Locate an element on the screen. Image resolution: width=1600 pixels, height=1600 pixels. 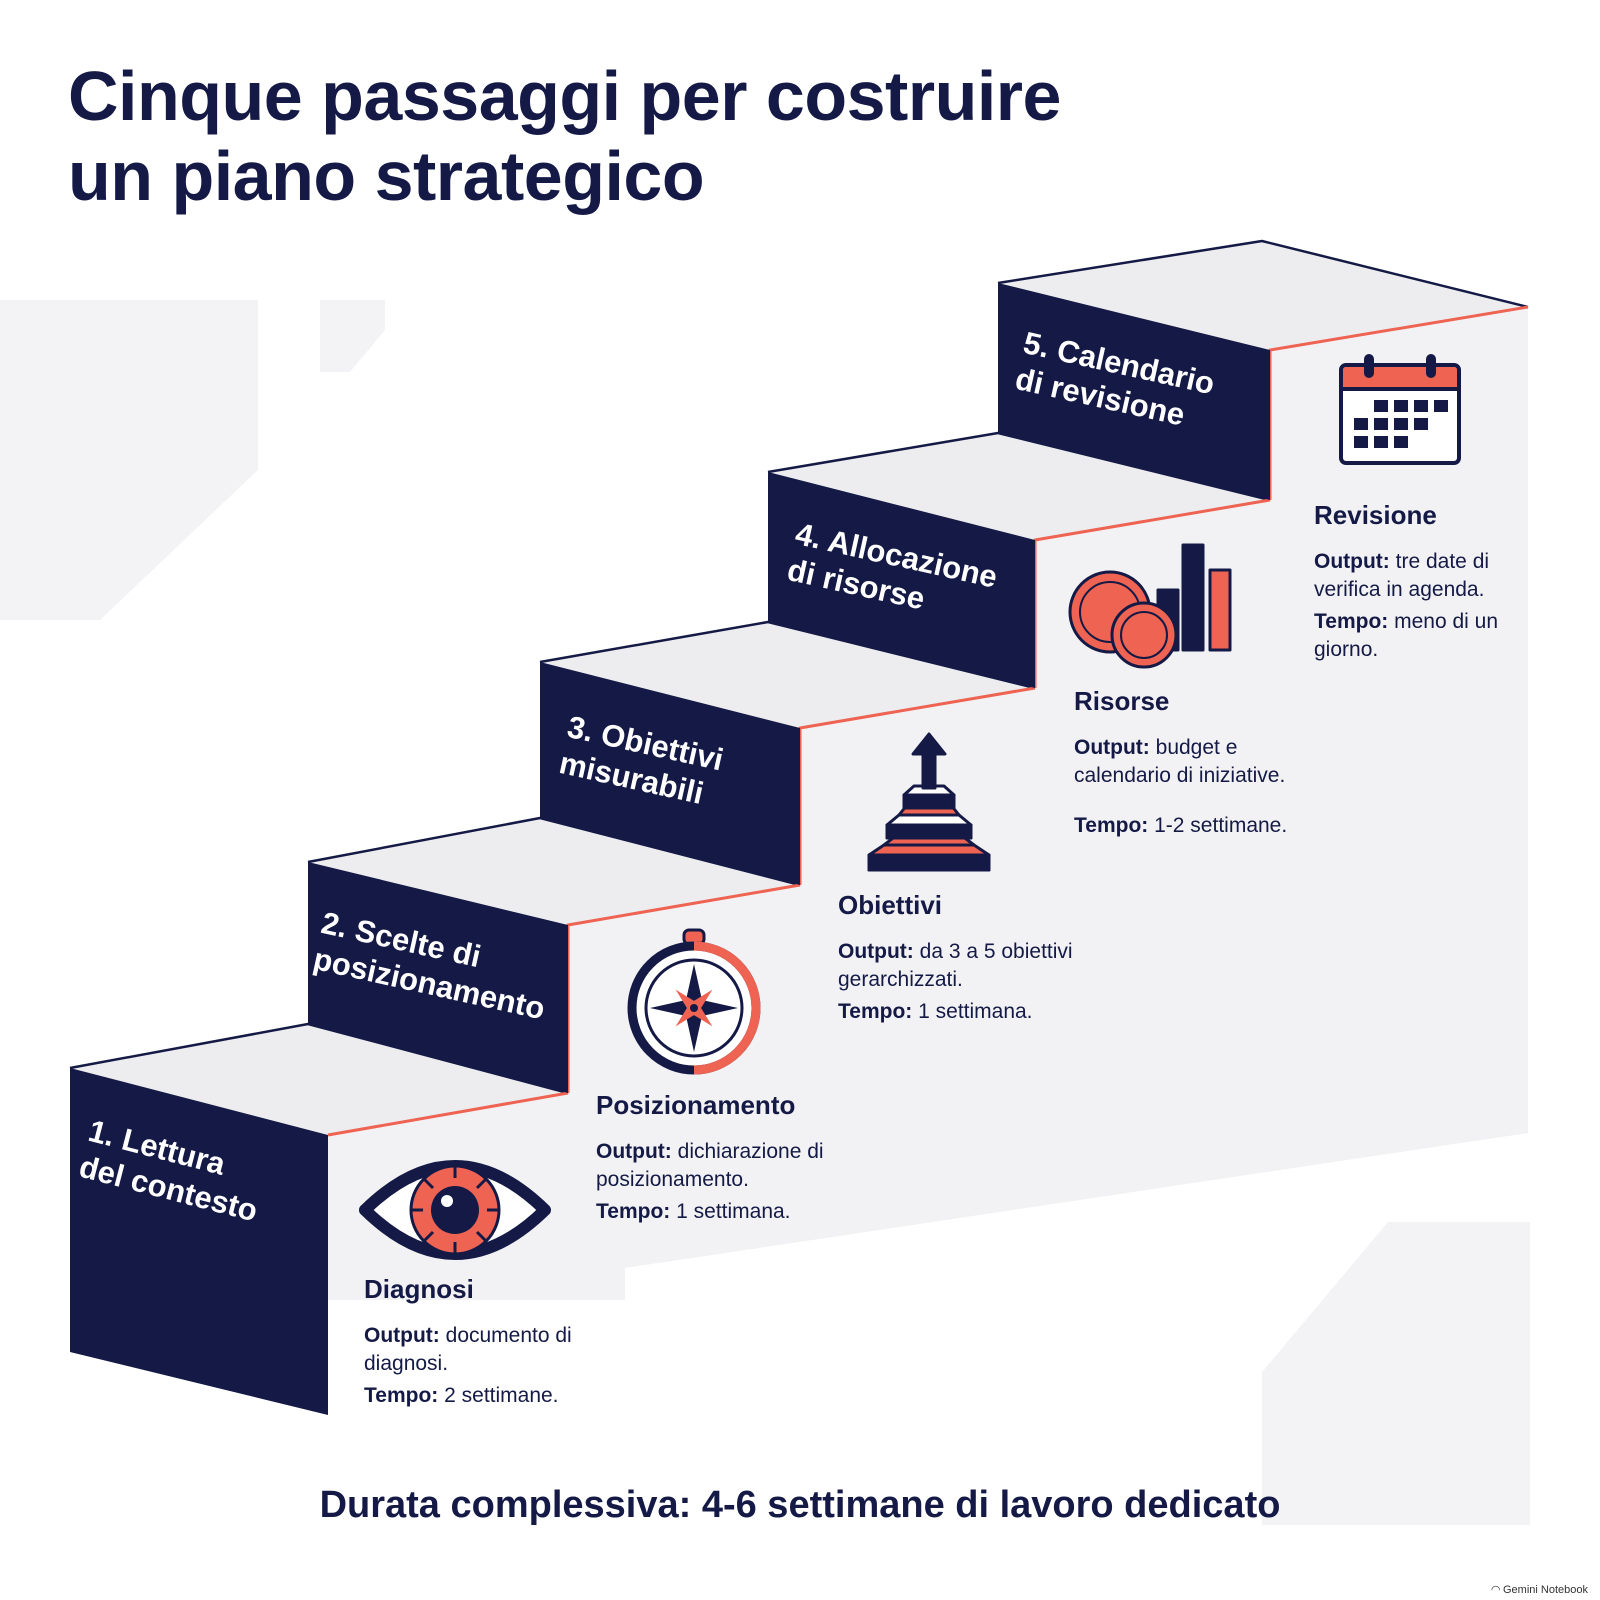
output-value: documento di diagnosi. is located at coordinates (468, 1349).